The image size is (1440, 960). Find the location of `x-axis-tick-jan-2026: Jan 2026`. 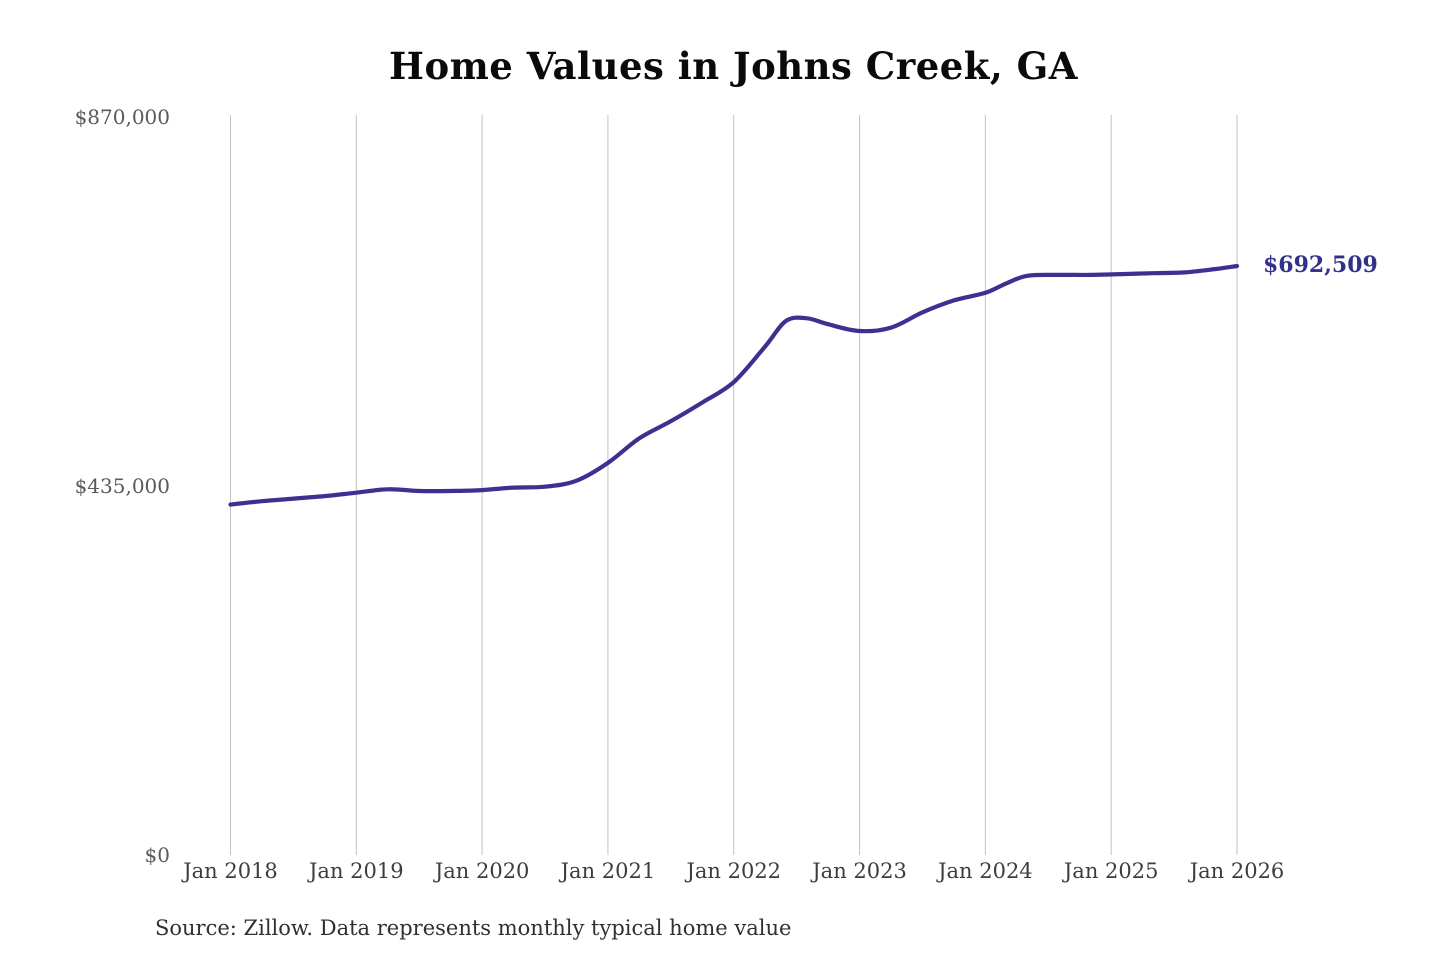

x-axis-tick-jan-2026: Jan 2026 is located at coordinates (1237, 871).